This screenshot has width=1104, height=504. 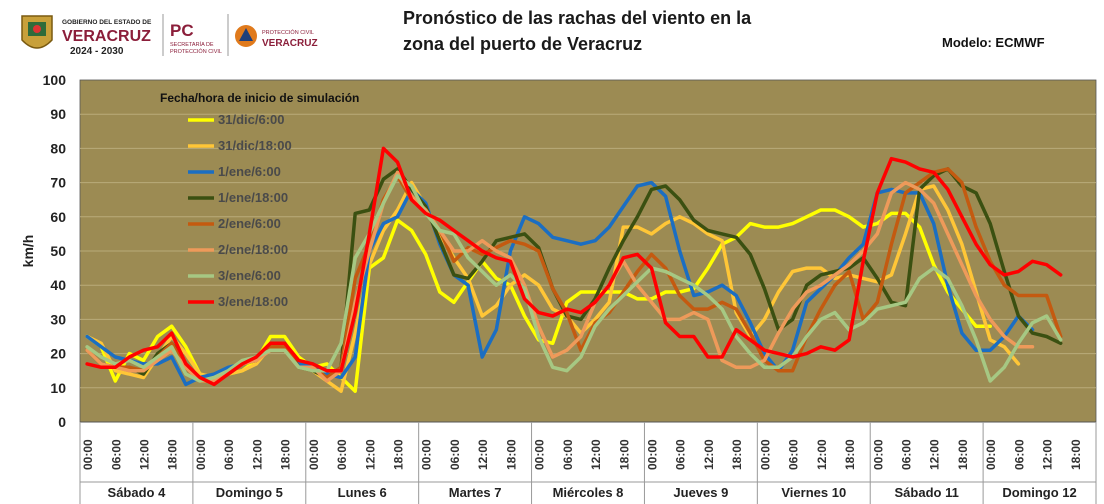 What do you see at coordinates (58, 354) in the screenshot?
I see `y-tick-label: 20` at bounding box center [58, 354].